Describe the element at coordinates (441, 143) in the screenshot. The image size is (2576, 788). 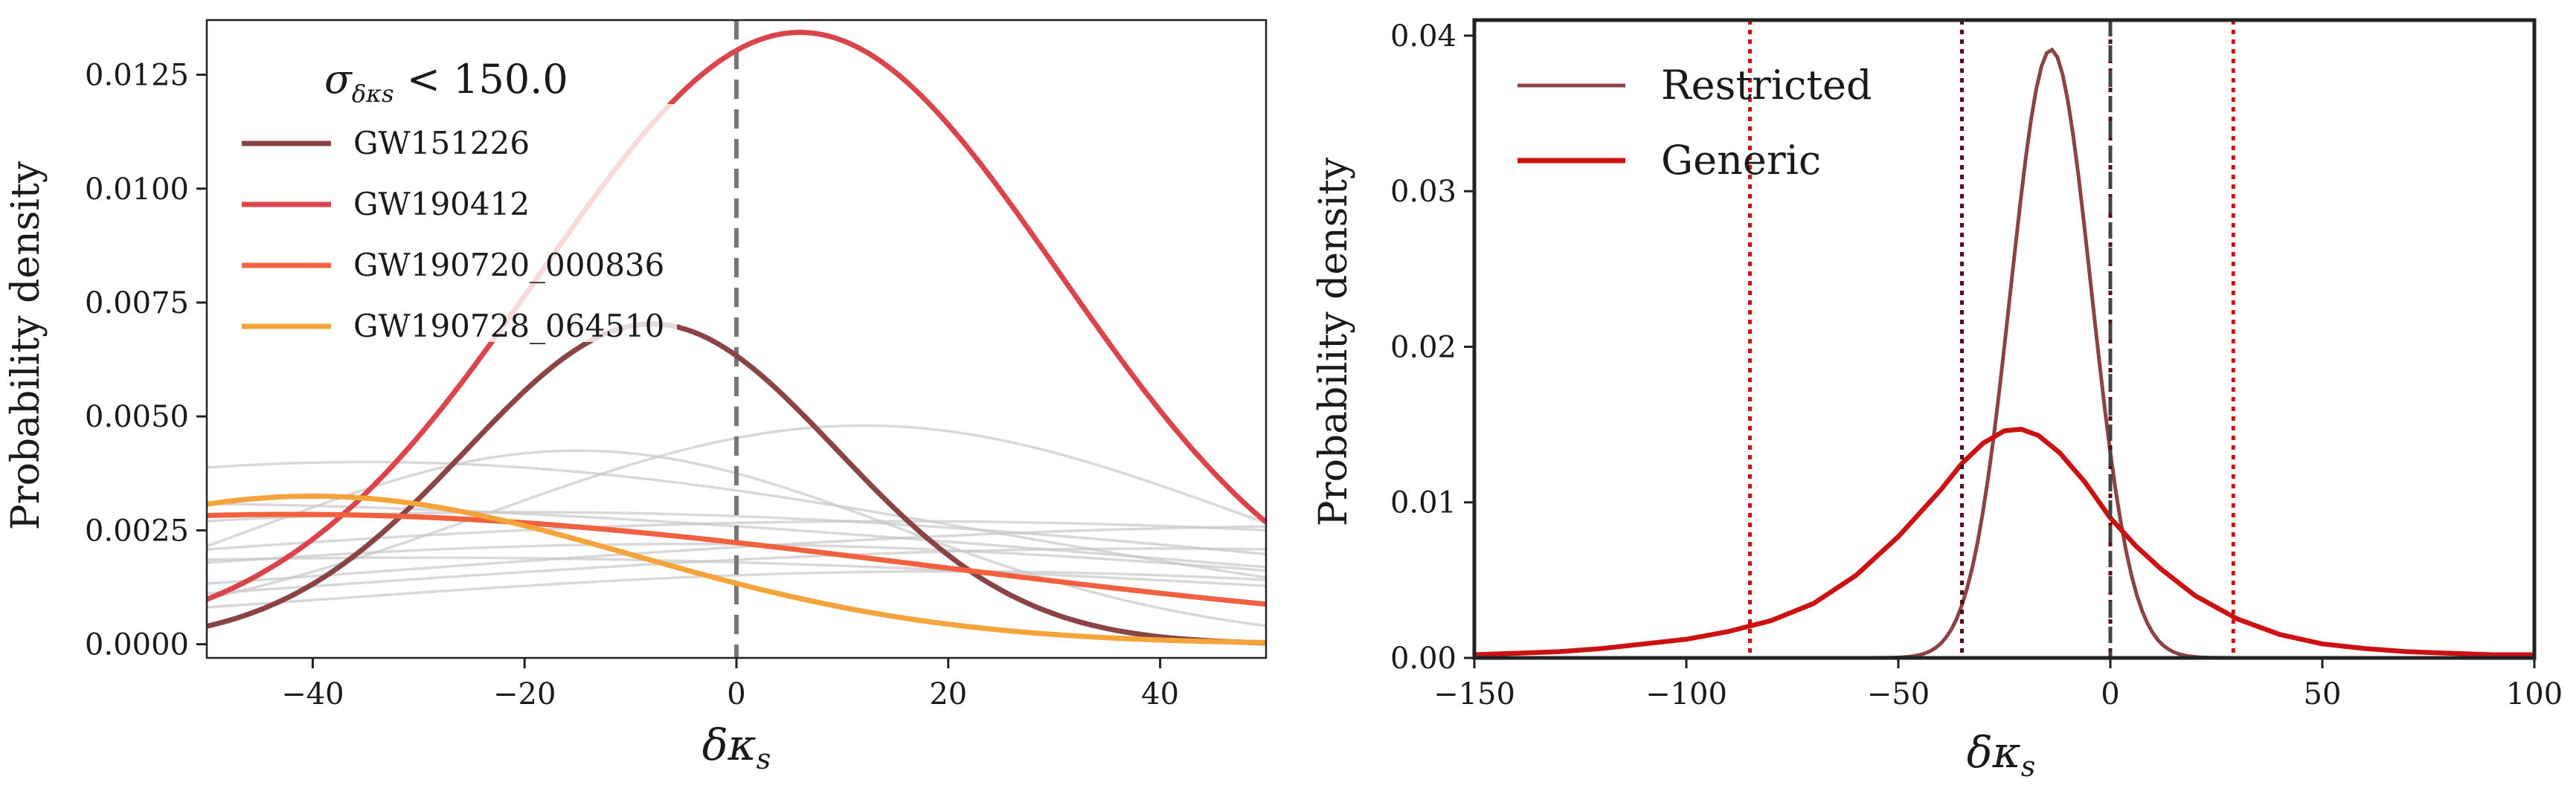
I see `legend-label: GW151226` at that location.